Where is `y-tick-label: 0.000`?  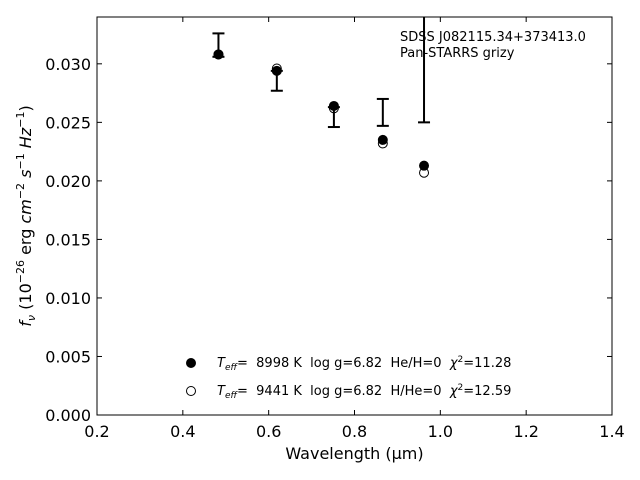
y-tick-label: 0.000 is located at coordinates (68, 415).